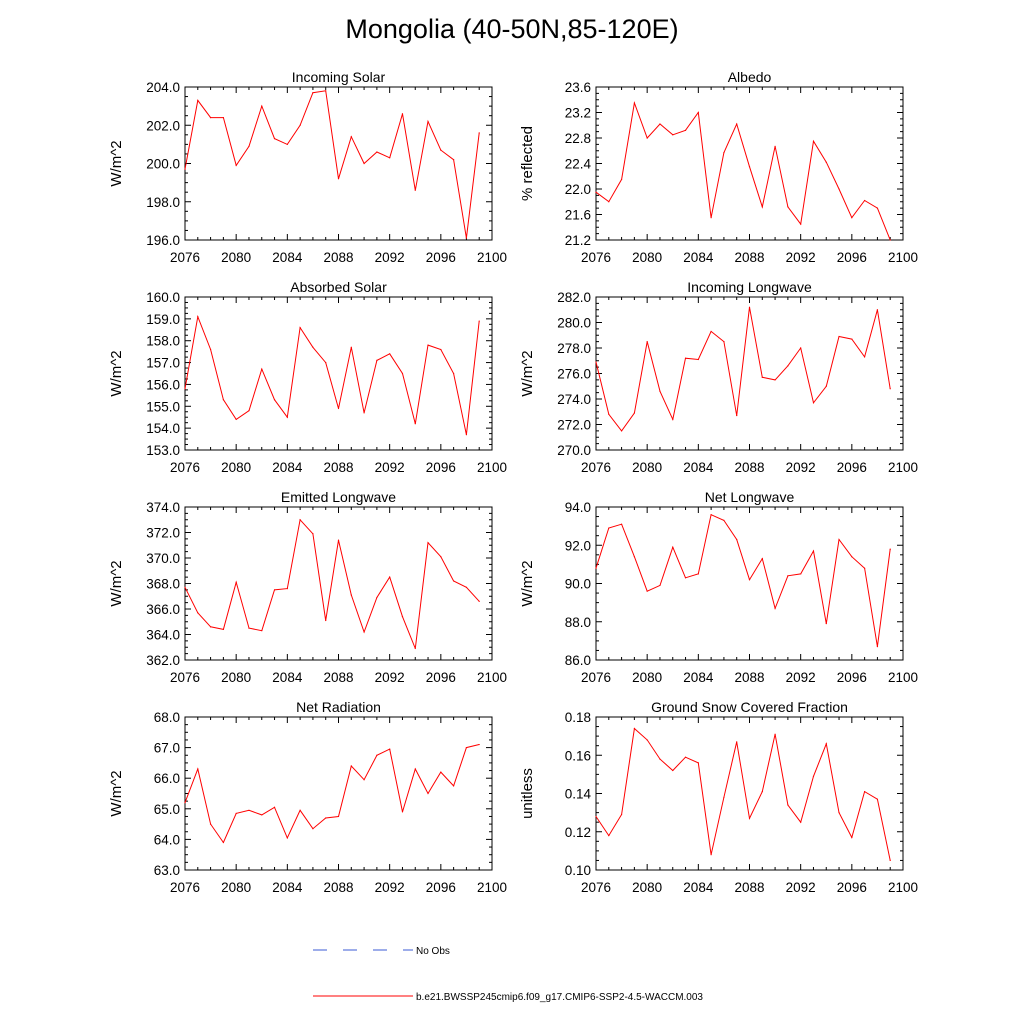 This screenshot has width=1024, height=1024. What do you see at coordinates (163, 363) in the screenshot?
I see `y-tick-label: 157.0` at bounding box center [163, 363].